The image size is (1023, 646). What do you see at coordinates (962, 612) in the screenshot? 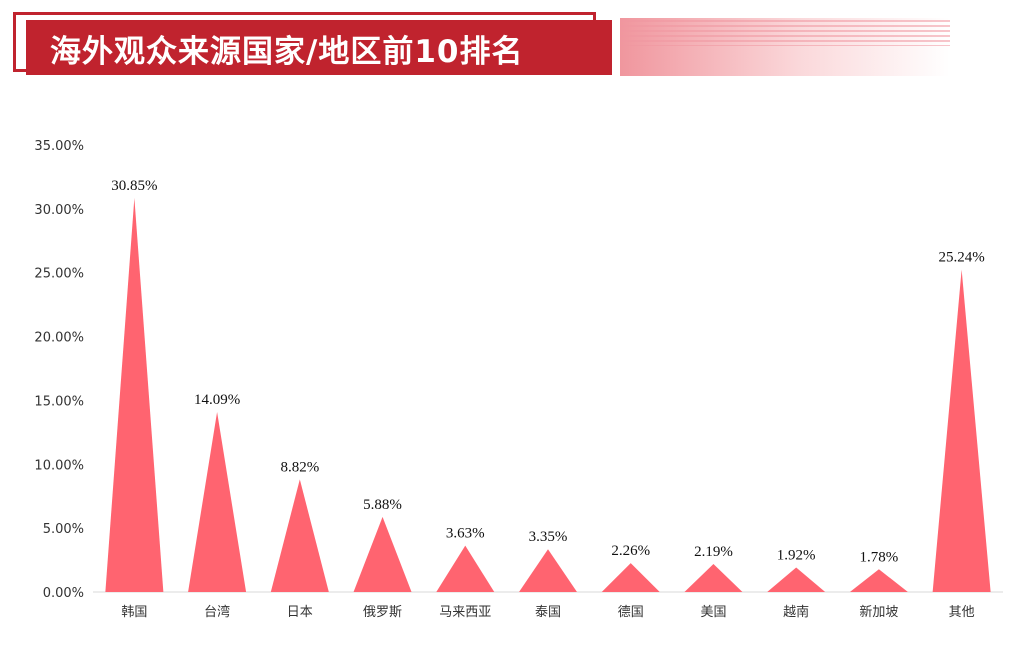
I see `x-tick-label: 其他` at bounding box center [962, 612].